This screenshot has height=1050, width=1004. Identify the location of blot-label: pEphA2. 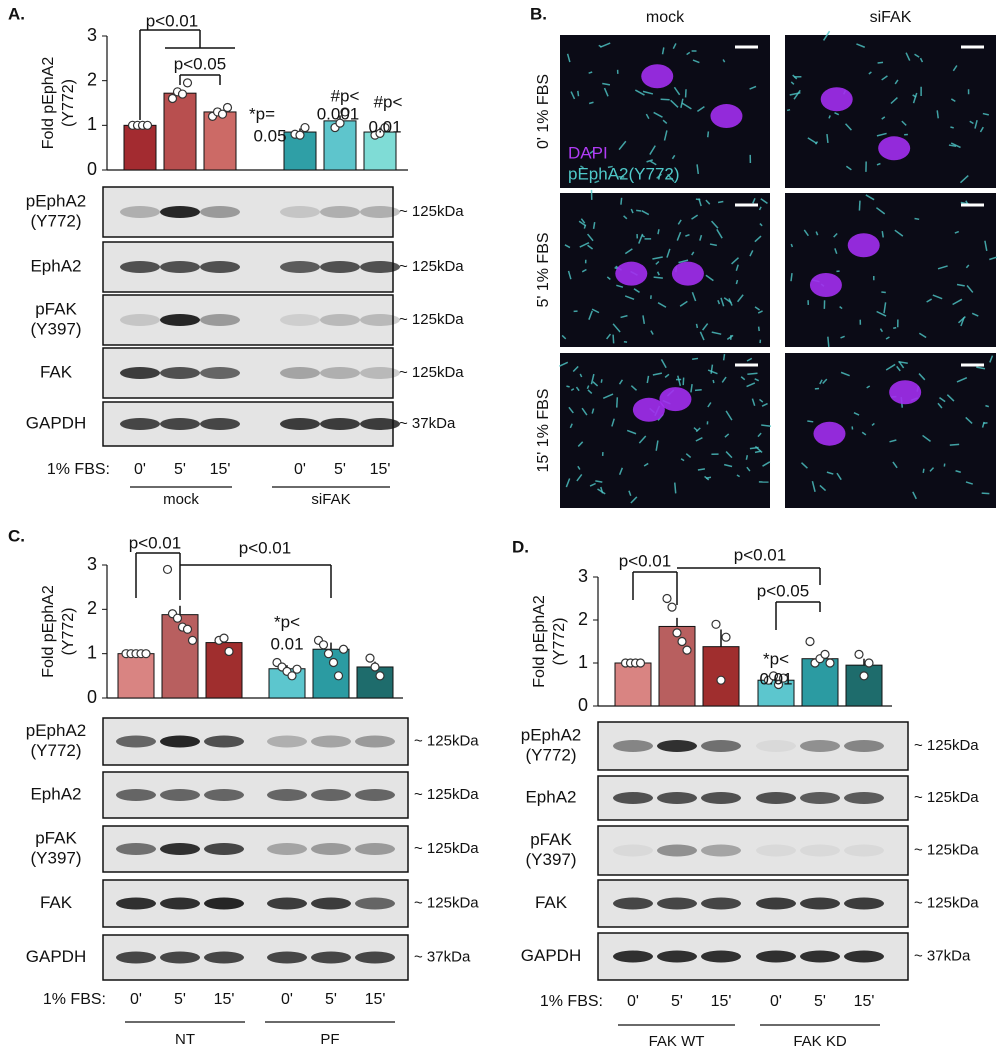
(56, 200).